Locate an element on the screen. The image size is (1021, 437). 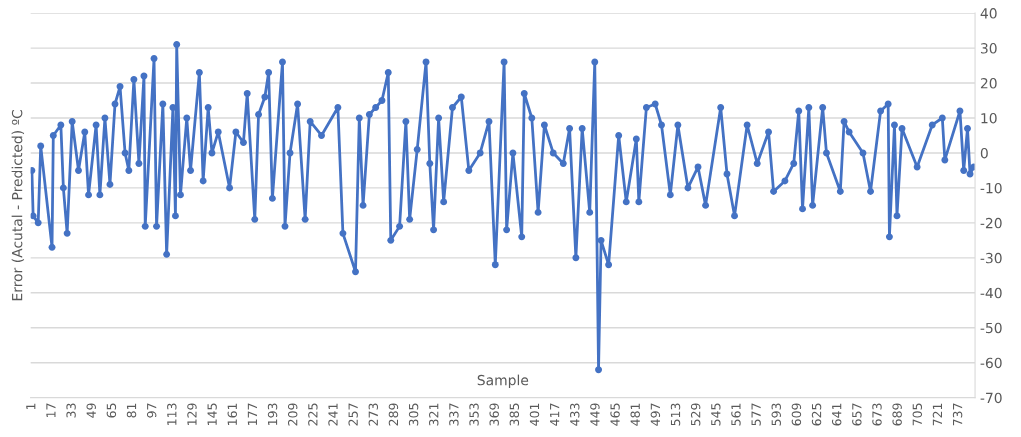
x-tick-label: 657 is located at coordinates (857, 414).